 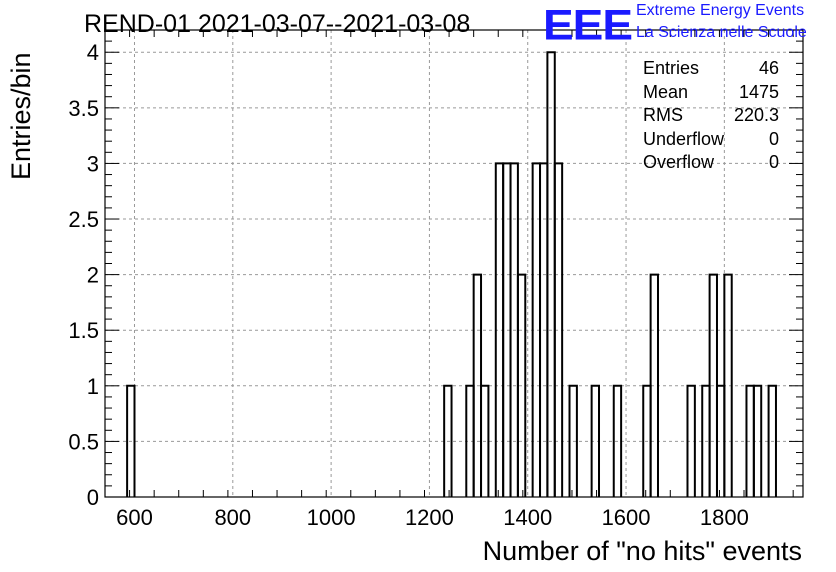 I want to click on eee-logo: EEE, so click(x=588, y=24).